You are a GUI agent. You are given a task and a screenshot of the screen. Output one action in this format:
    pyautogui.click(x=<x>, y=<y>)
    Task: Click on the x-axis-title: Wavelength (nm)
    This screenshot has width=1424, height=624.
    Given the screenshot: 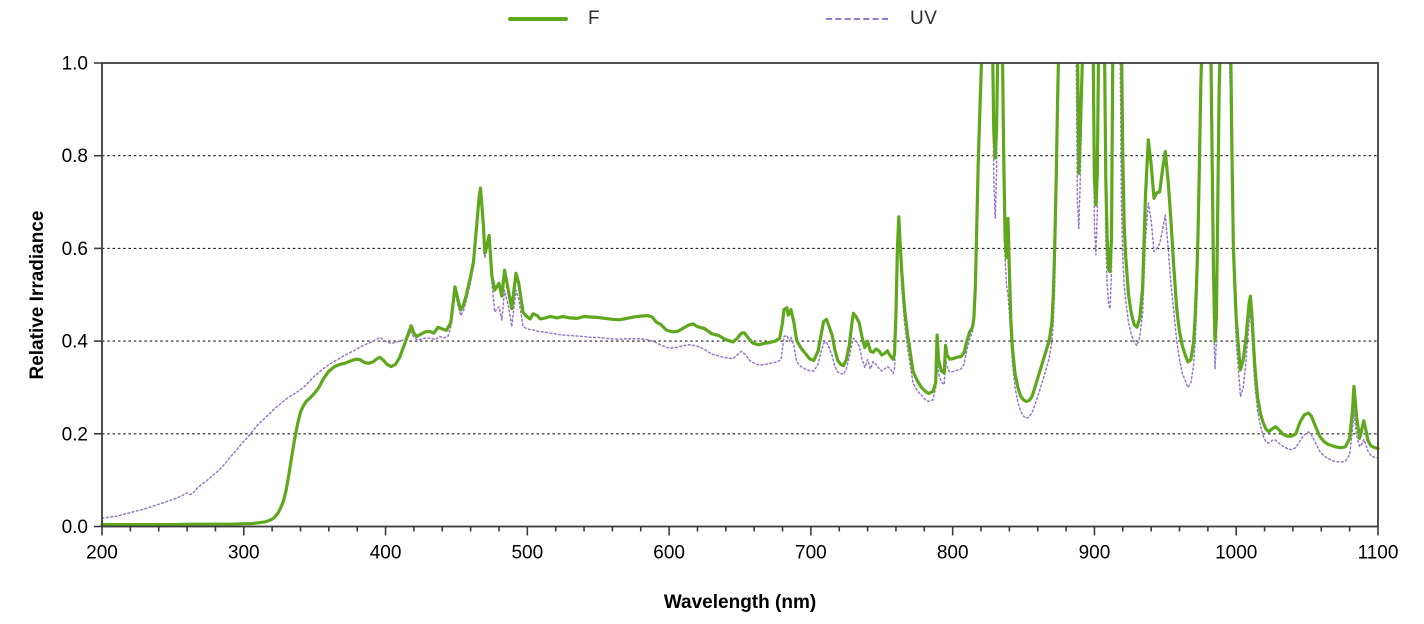 What is the action you would take?
    pyautogui.click(x=740, y=602)
    